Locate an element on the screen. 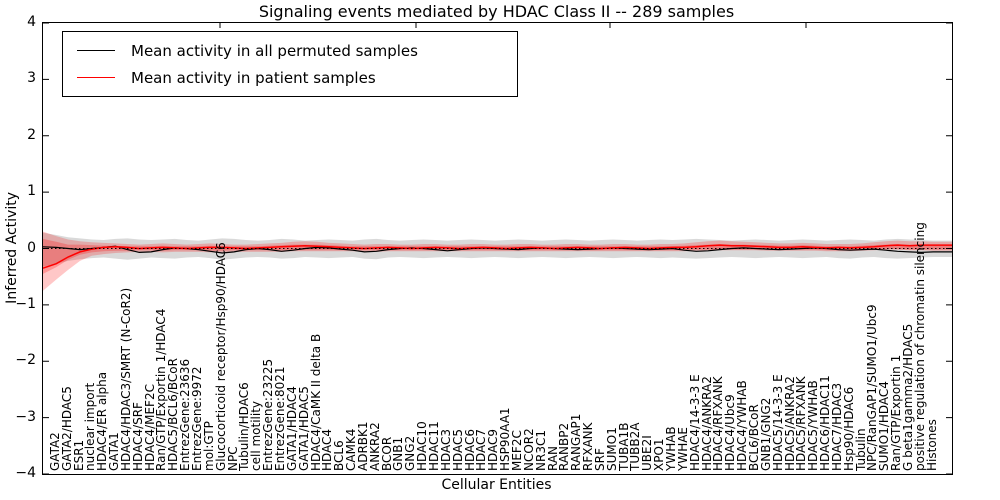 The height and width of the screenshot is (500, 1000). y-tick-label: 1 is located at coordinates (31, 191).